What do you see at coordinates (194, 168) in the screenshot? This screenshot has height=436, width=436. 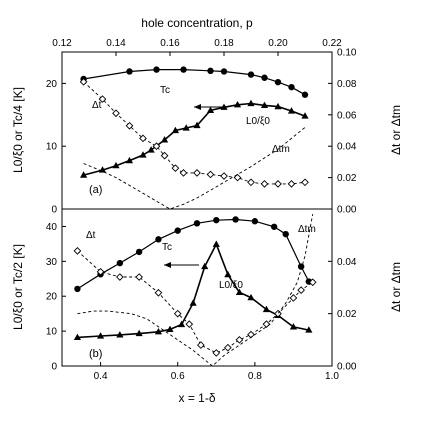 I see `panel-a-series-4-line` at bounding box center [194, 168].